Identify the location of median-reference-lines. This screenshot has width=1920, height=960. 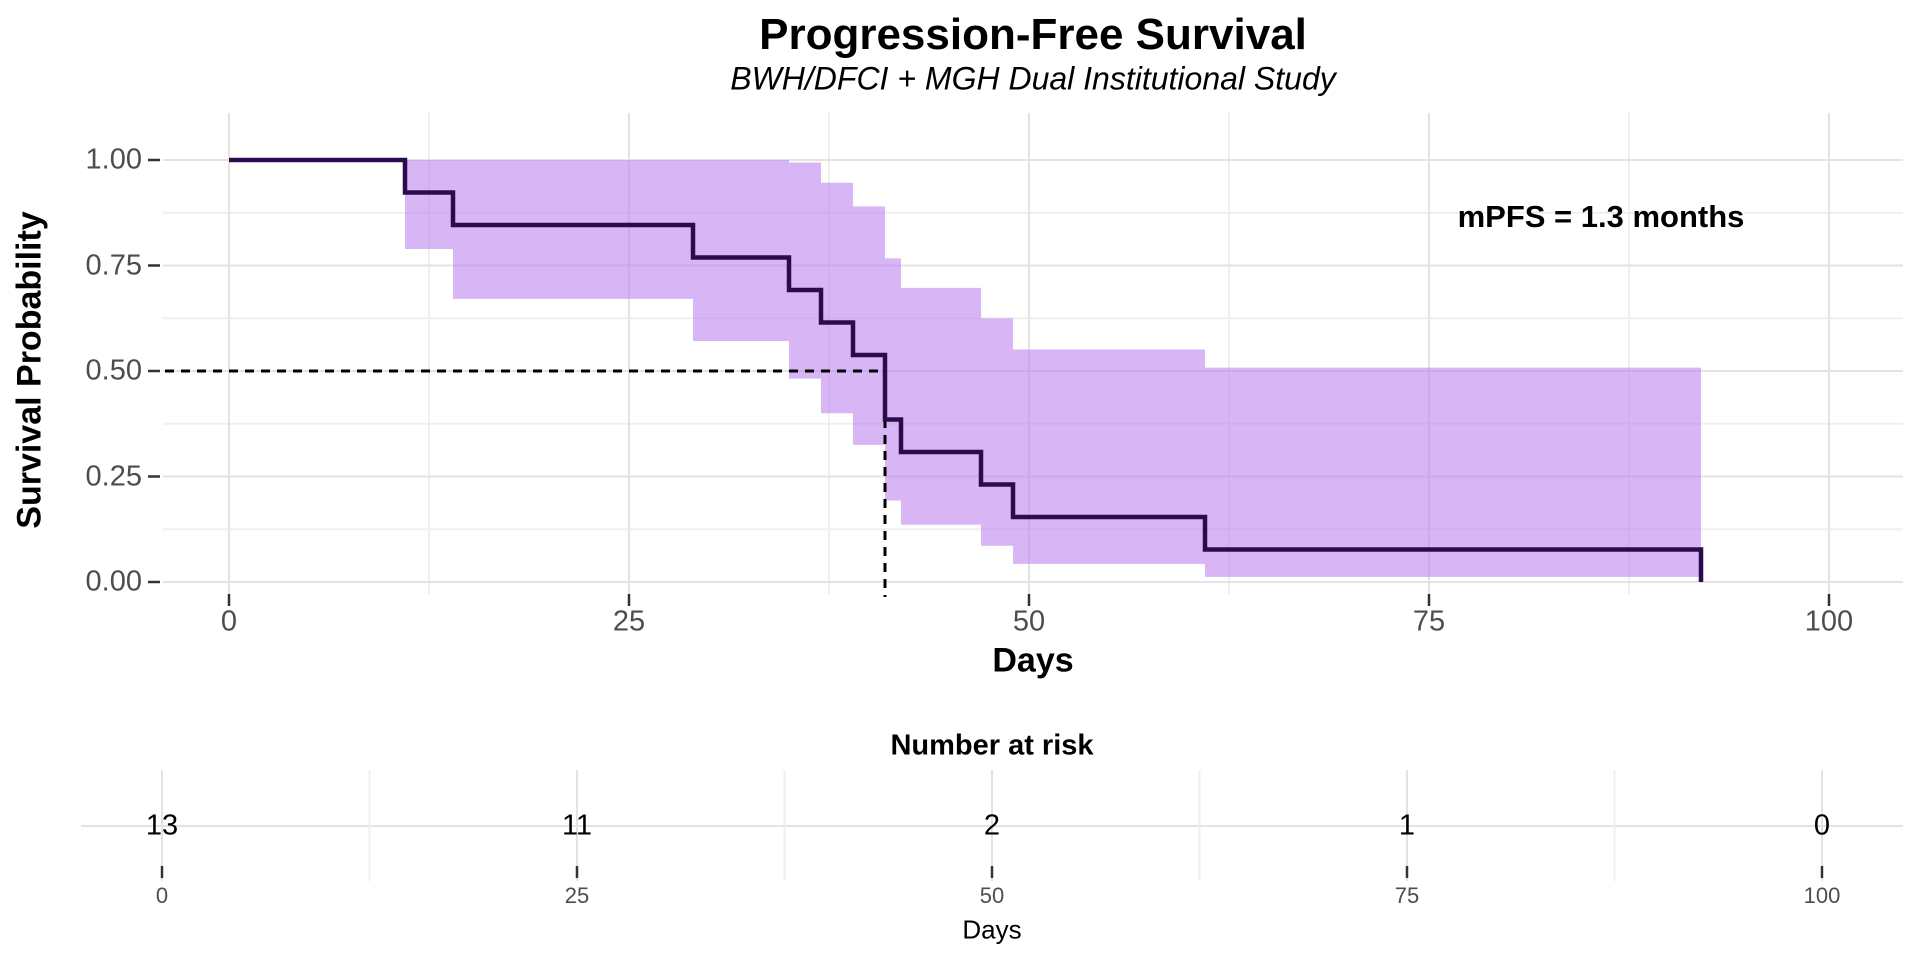
(526, 483).